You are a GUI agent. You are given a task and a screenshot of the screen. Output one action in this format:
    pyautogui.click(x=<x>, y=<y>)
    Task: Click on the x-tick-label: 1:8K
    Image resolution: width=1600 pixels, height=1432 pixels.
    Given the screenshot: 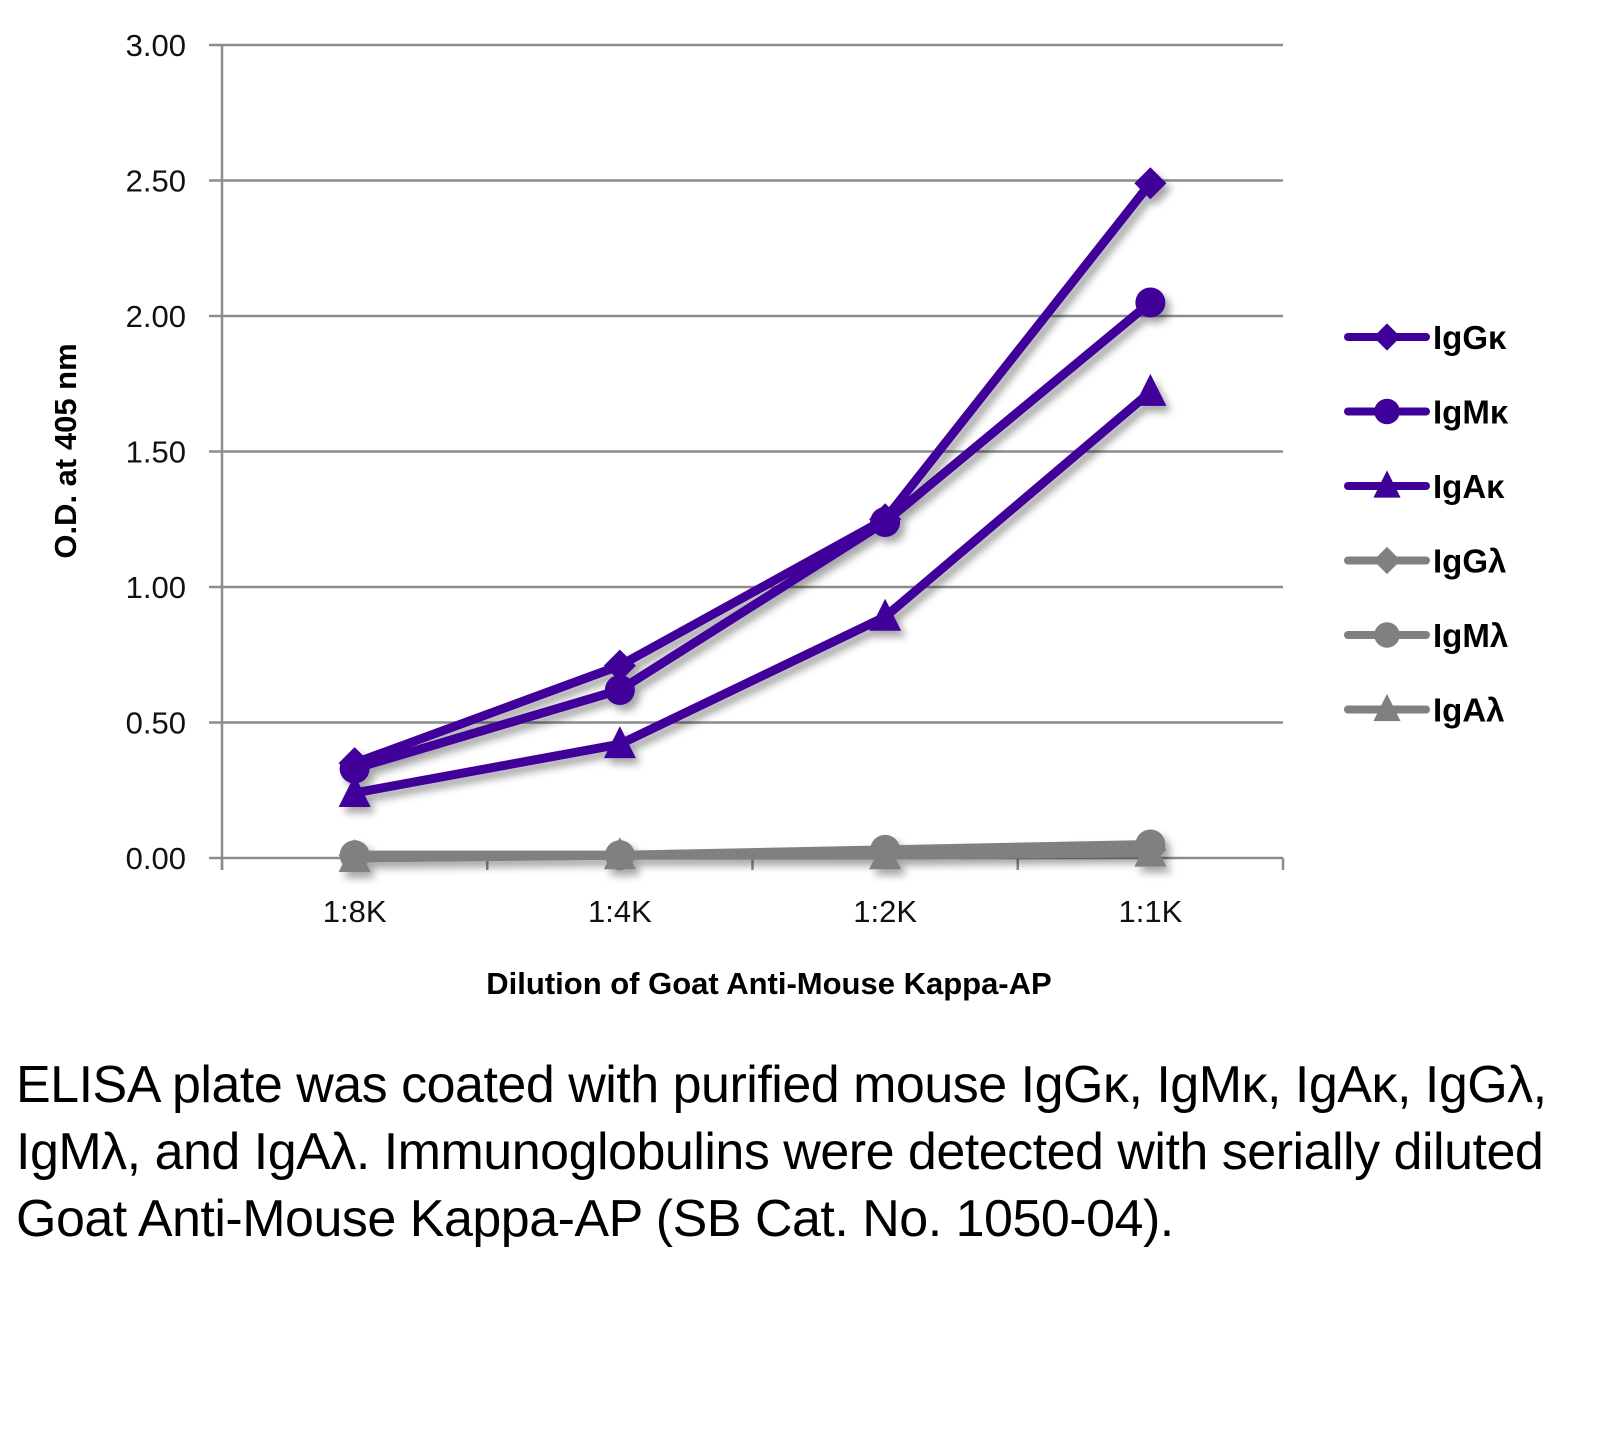 What is the action you would take?
    pyautogui.click(x=355, y=911)
    